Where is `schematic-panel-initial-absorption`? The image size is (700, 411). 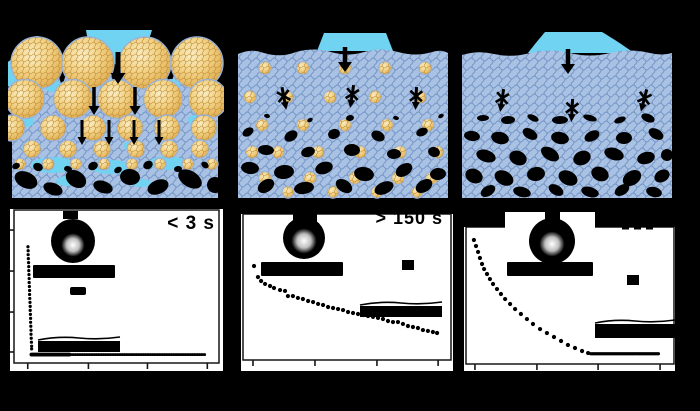
schematic-panel-initial-absorption is located at coordinates (116, 114).